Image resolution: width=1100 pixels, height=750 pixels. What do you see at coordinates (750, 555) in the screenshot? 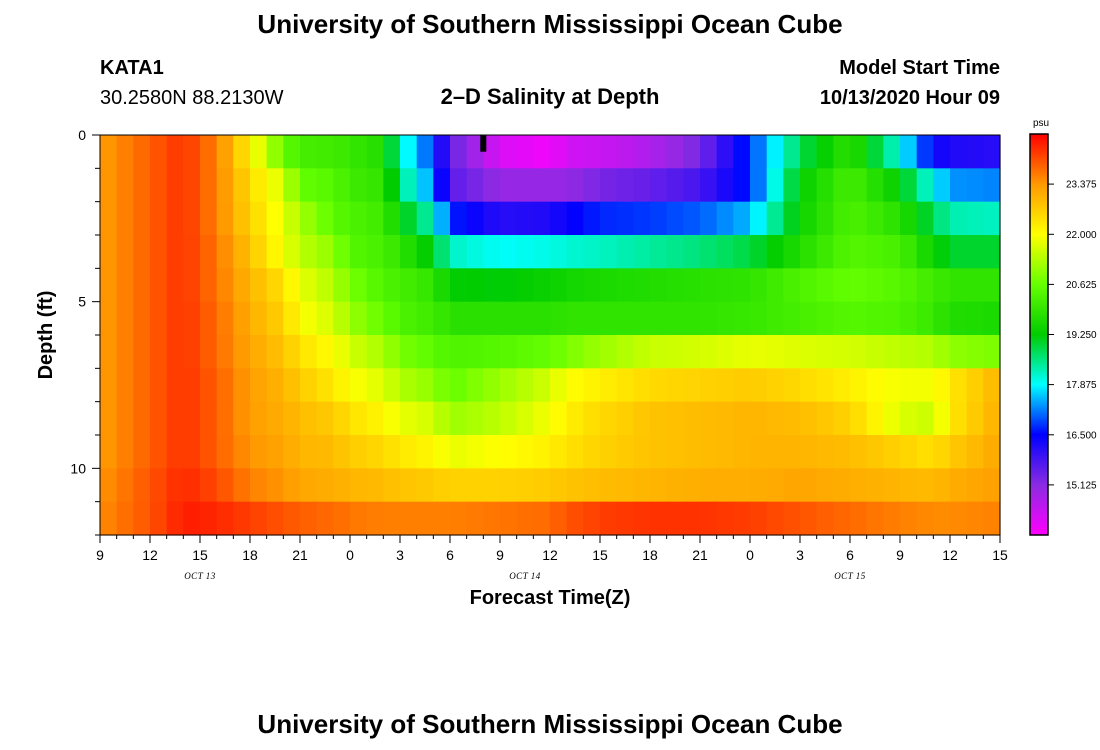
I see `x-tick-label: 0` at bounding box center [750, 555].